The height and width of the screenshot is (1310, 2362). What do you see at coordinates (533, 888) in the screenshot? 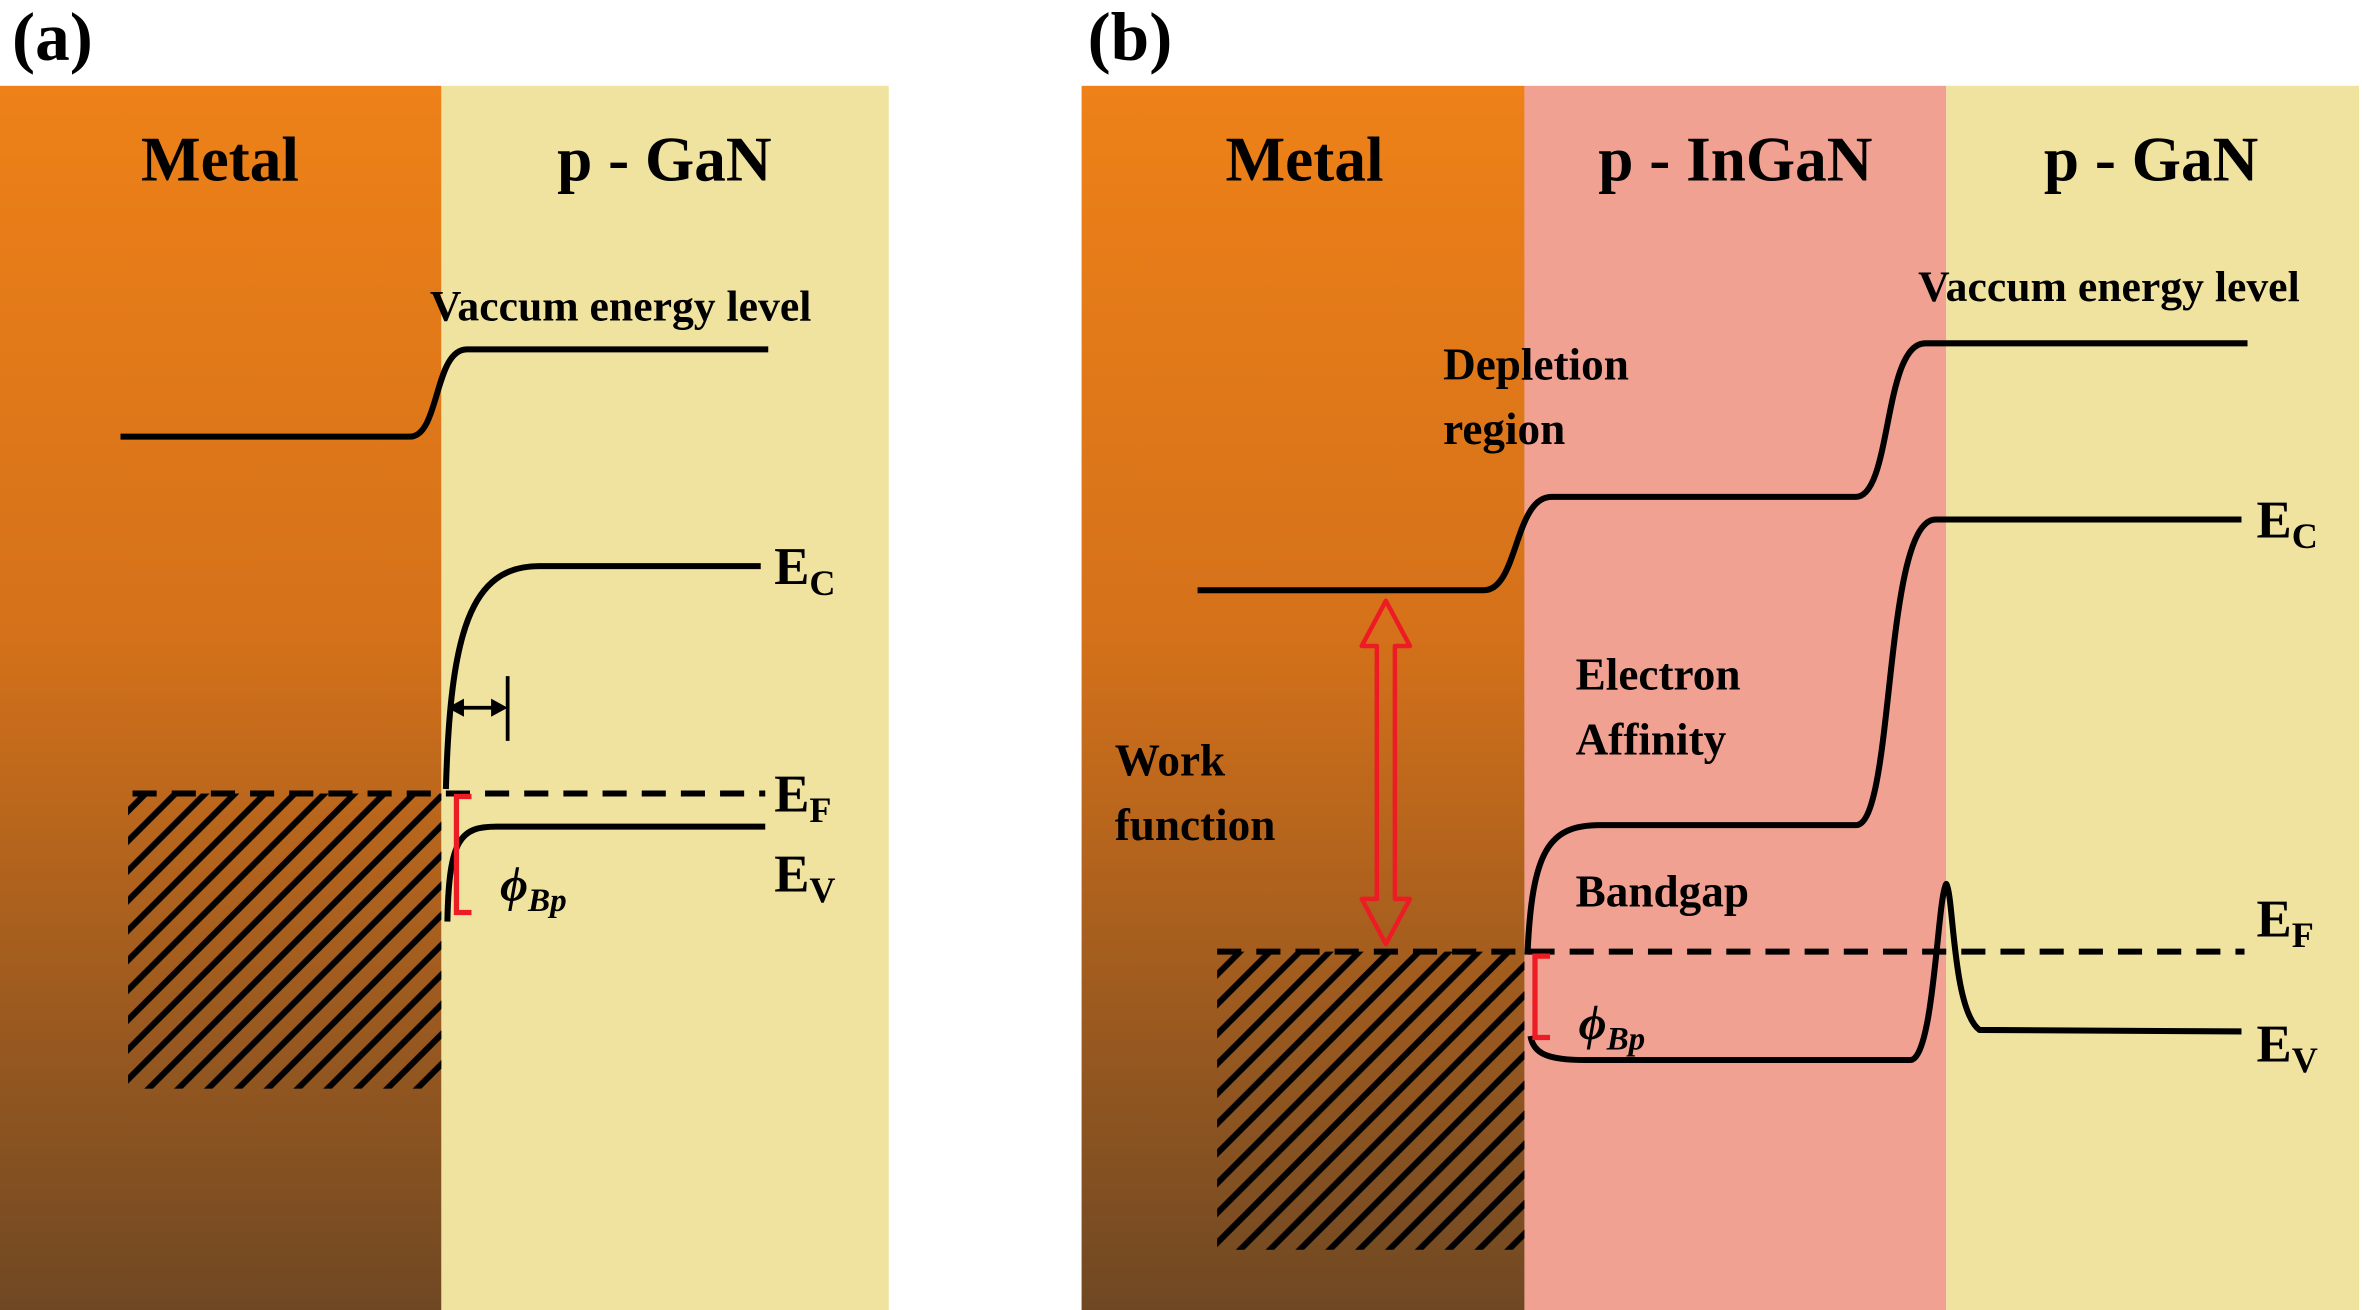
I see `phi-bp-label-a: ϕBp` at bounding box center [533, 888].